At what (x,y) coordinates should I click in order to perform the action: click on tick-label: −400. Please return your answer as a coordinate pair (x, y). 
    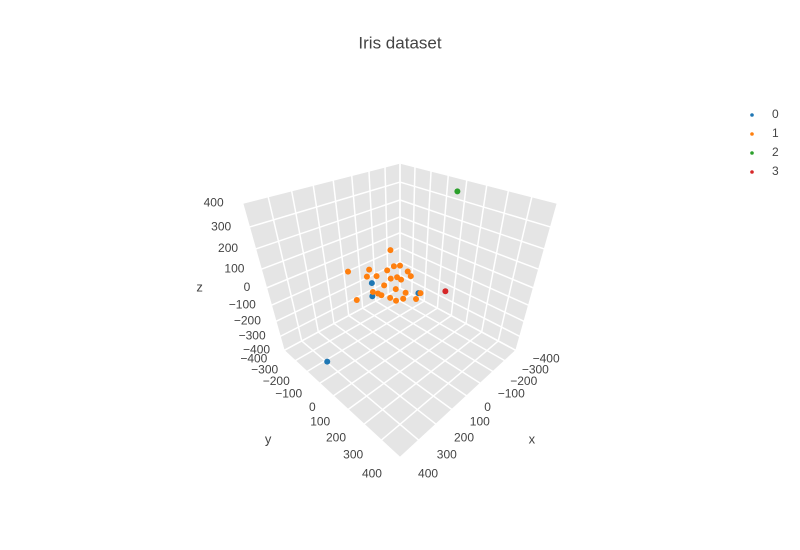
    Looking at the image, I should click on (253, 359).